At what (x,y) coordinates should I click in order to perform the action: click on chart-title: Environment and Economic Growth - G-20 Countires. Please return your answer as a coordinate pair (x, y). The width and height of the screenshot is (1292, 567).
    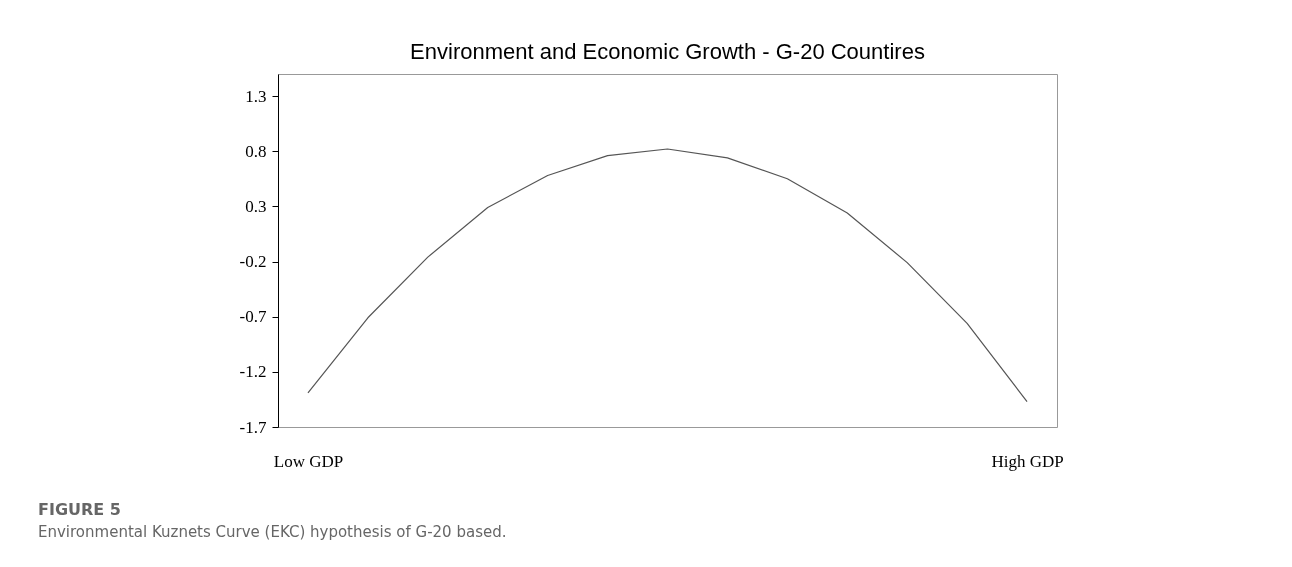
    Looking at the image, I should click on (667, 51).